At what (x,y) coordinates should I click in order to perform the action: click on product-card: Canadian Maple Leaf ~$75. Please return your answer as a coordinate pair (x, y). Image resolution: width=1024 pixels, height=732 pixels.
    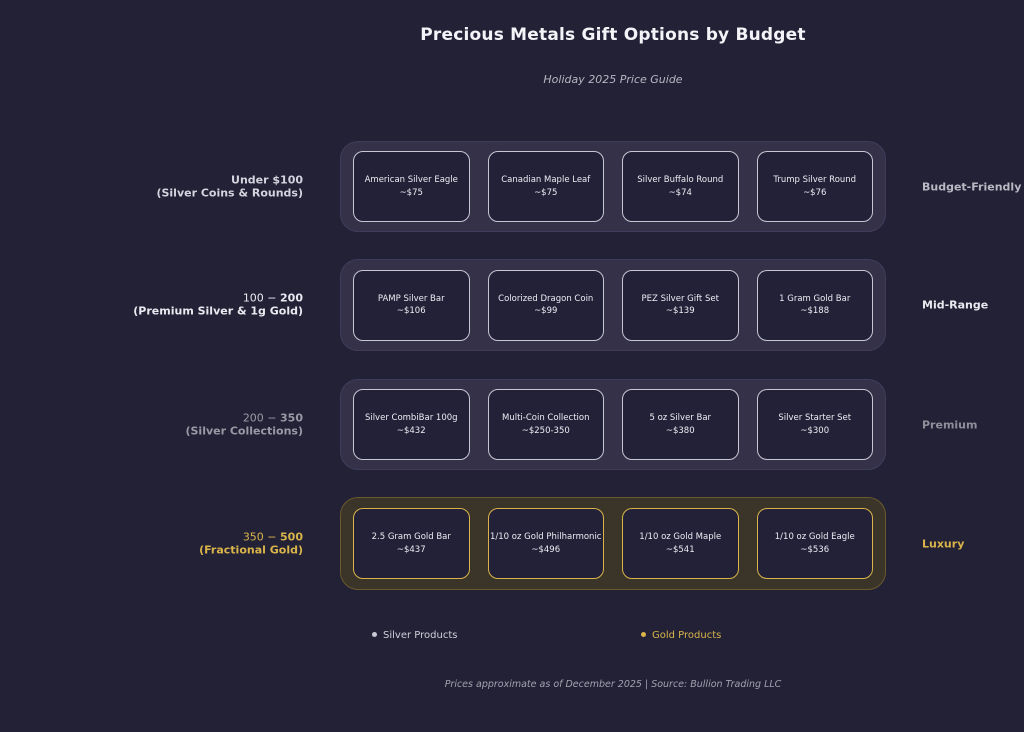
    Looking at the image, I should click on (545, 186).